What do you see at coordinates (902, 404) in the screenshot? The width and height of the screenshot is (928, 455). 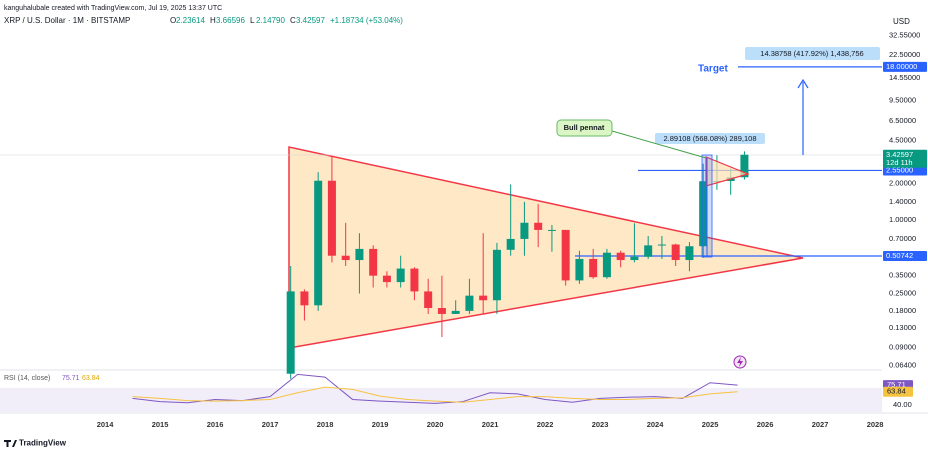 I see `y-tick-label: 40.00` at bounding box center [902, 404].